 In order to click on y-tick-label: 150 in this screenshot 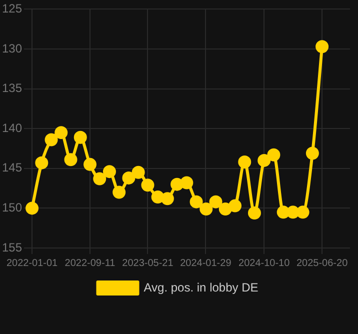, I will do `click(12, 207)`.